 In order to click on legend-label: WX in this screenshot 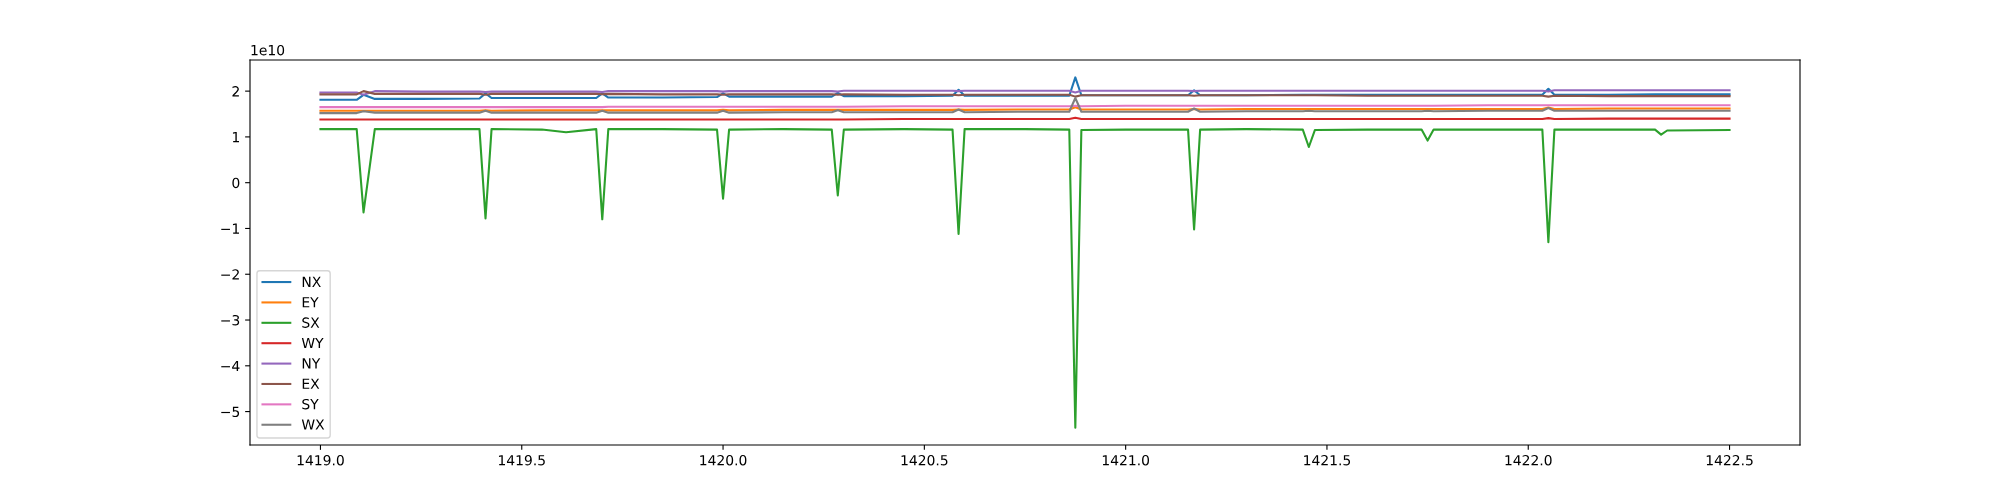, I will do `click(313, 424)`.